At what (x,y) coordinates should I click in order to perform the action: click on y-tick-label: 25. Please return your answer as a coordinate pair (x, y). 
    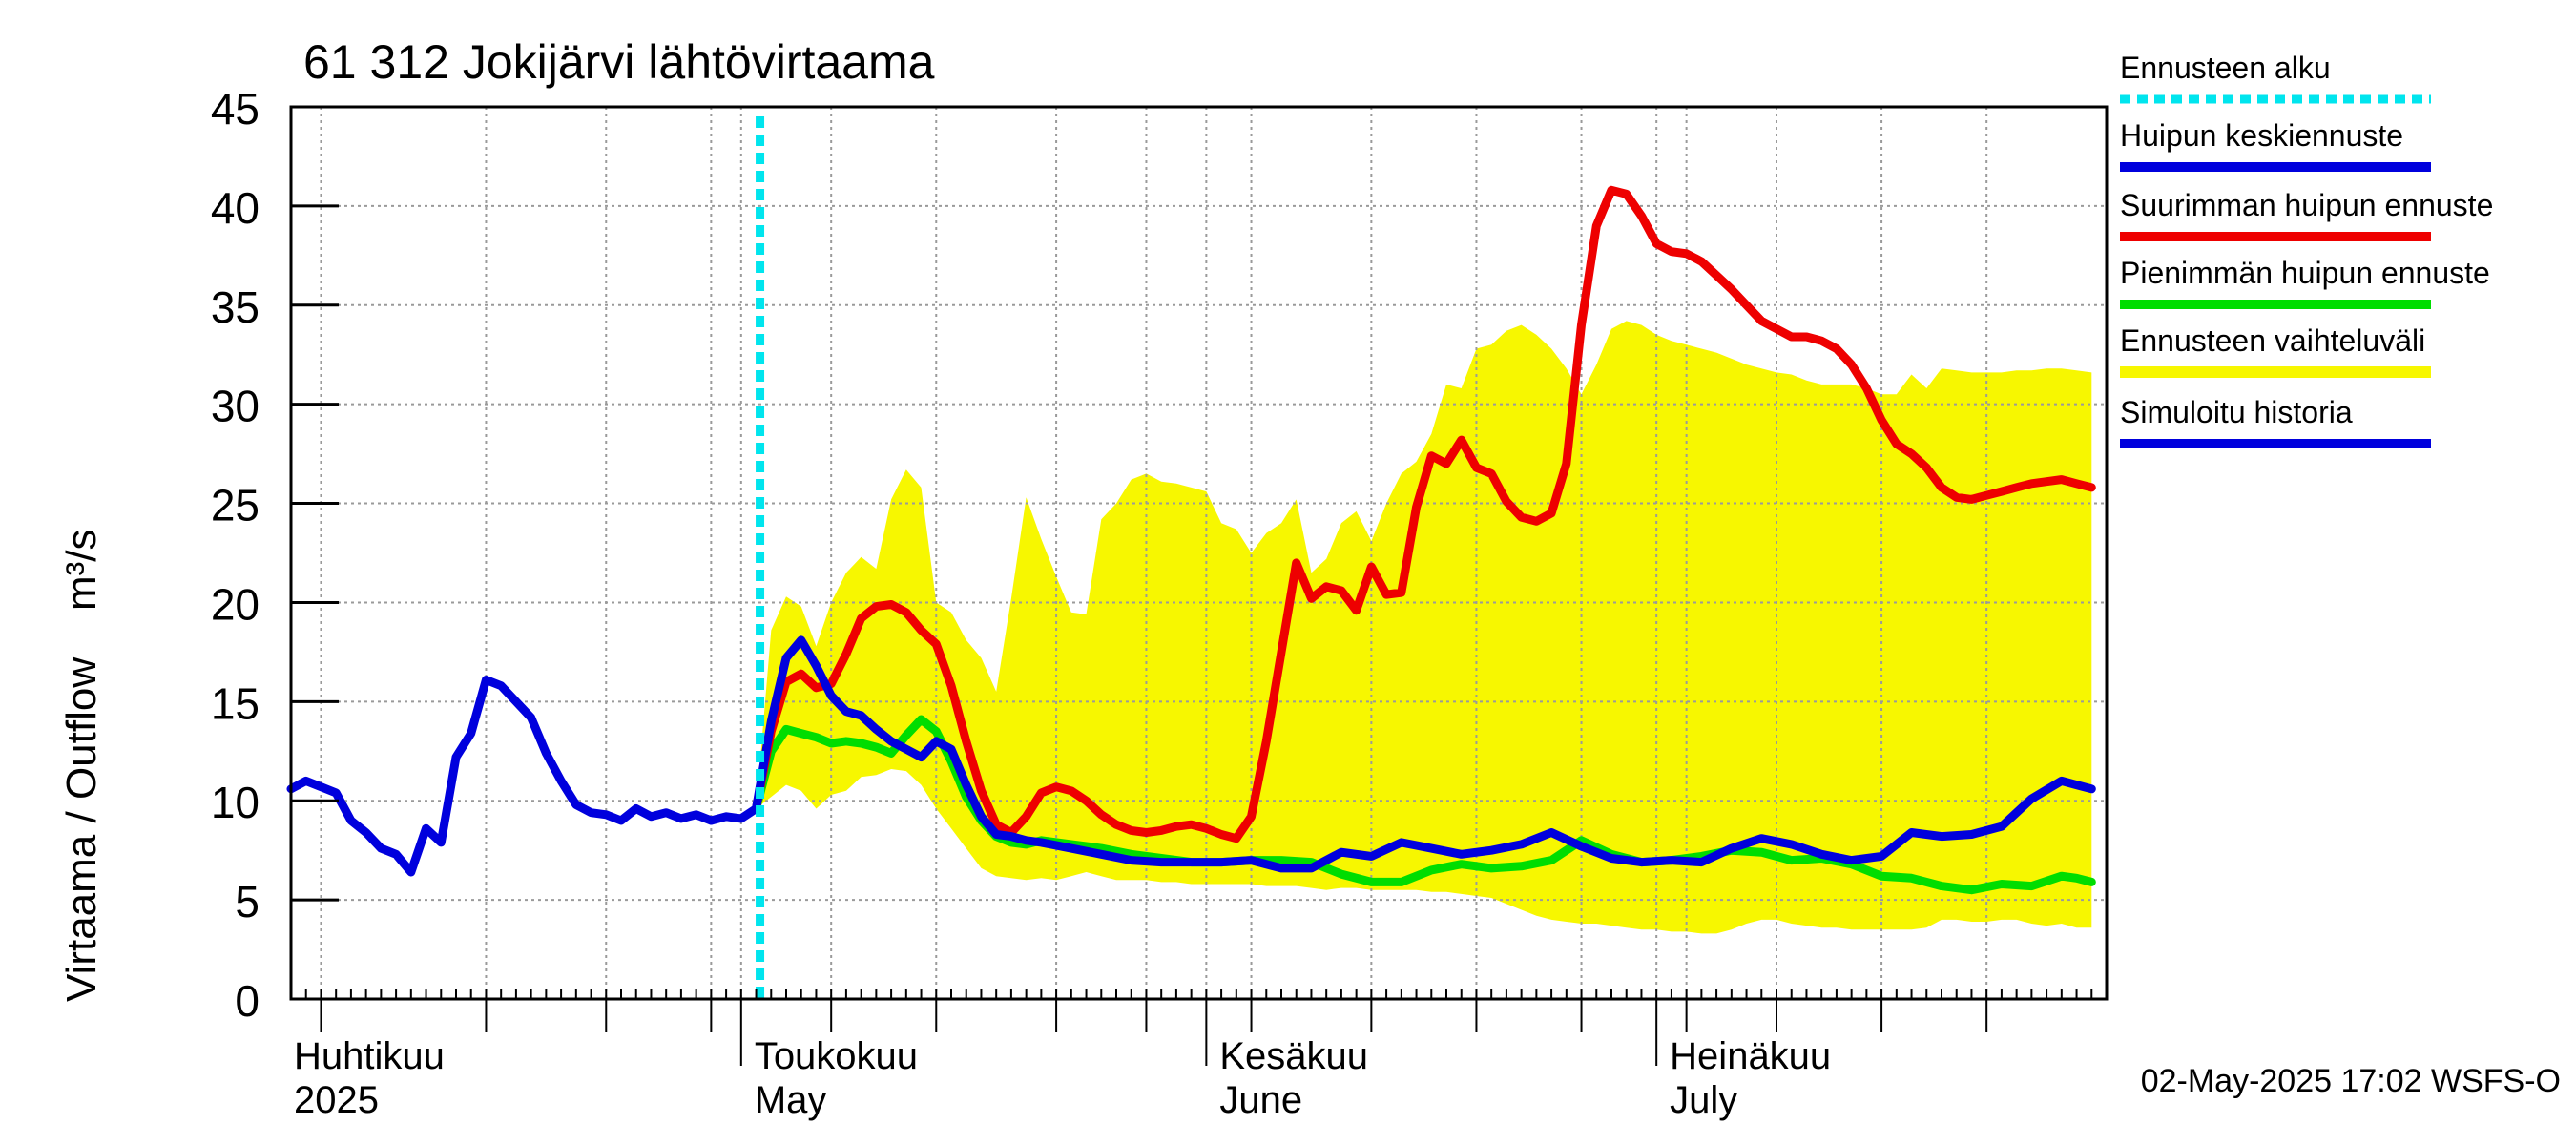
    Looking at the image, I should click on (235, 506).